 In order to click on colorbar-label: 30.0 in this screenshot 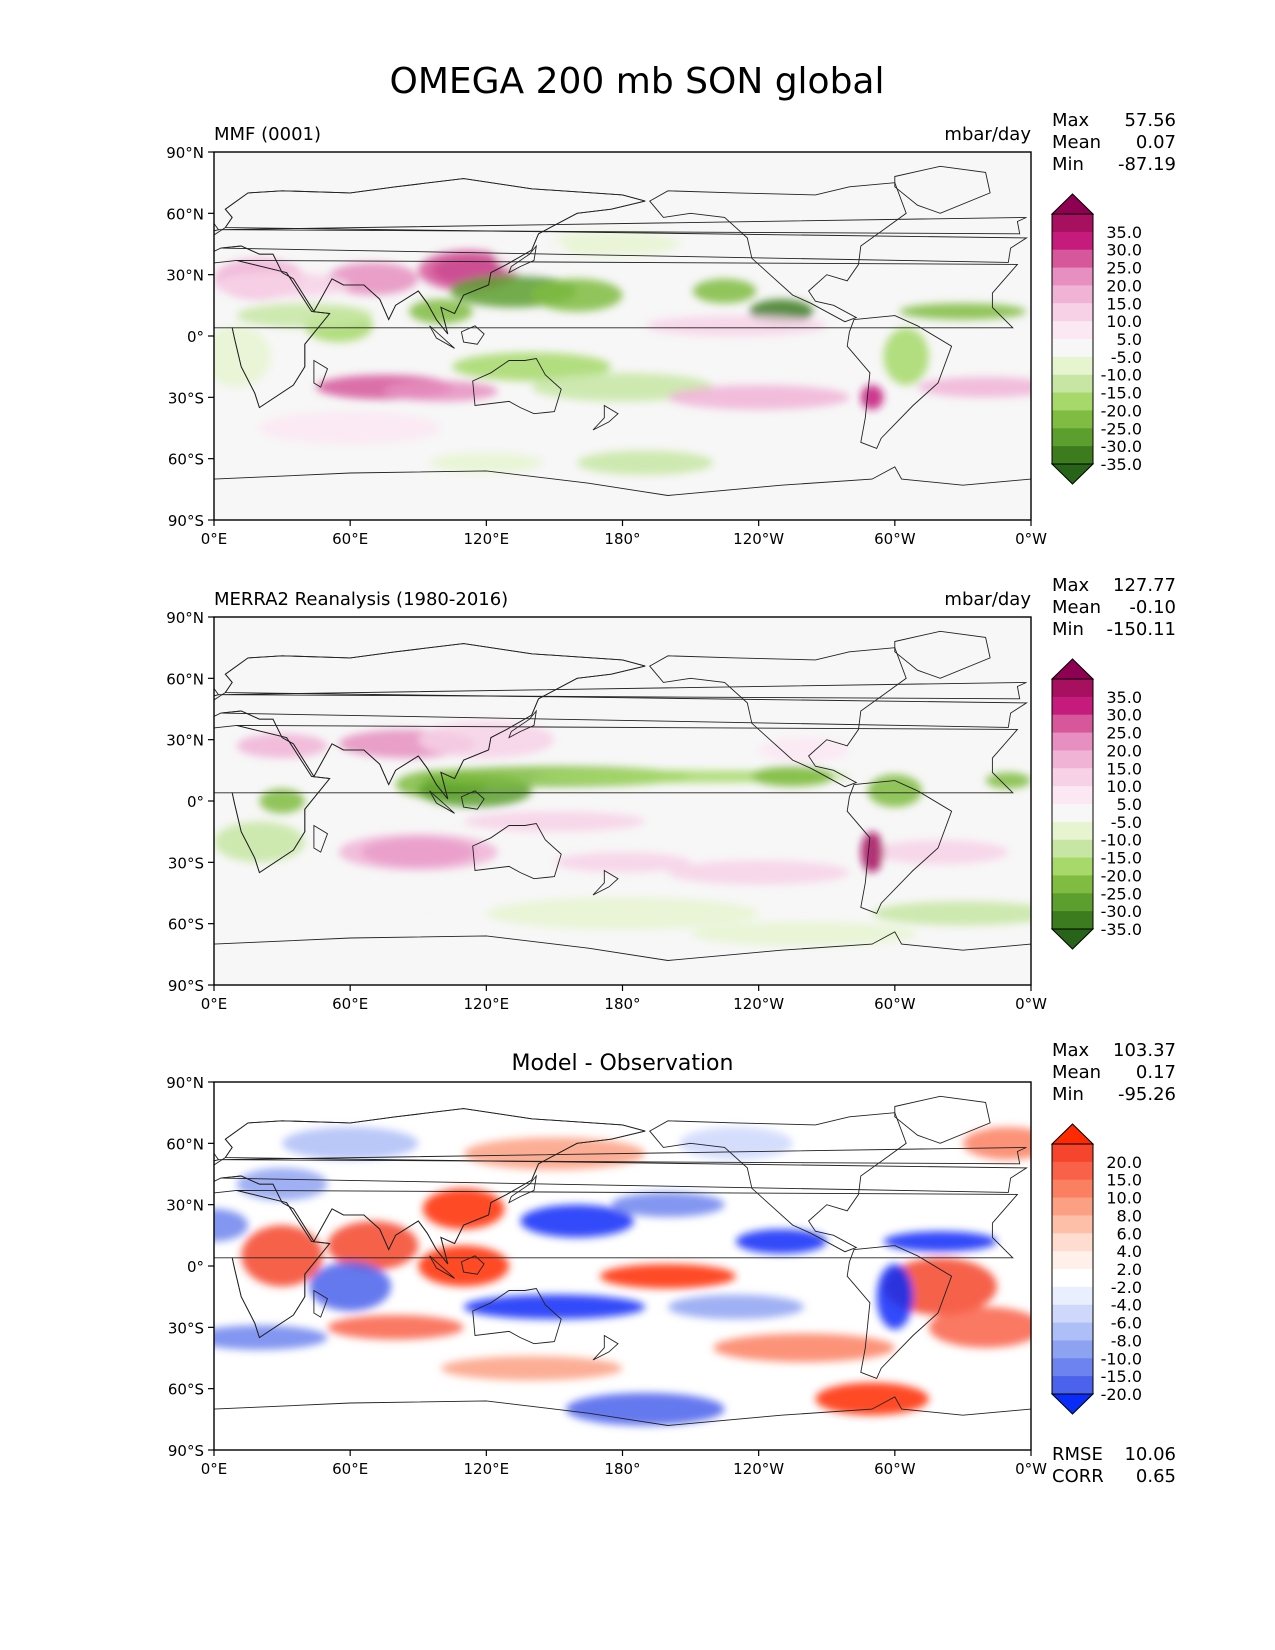, I will do `click(1124, 715)`.